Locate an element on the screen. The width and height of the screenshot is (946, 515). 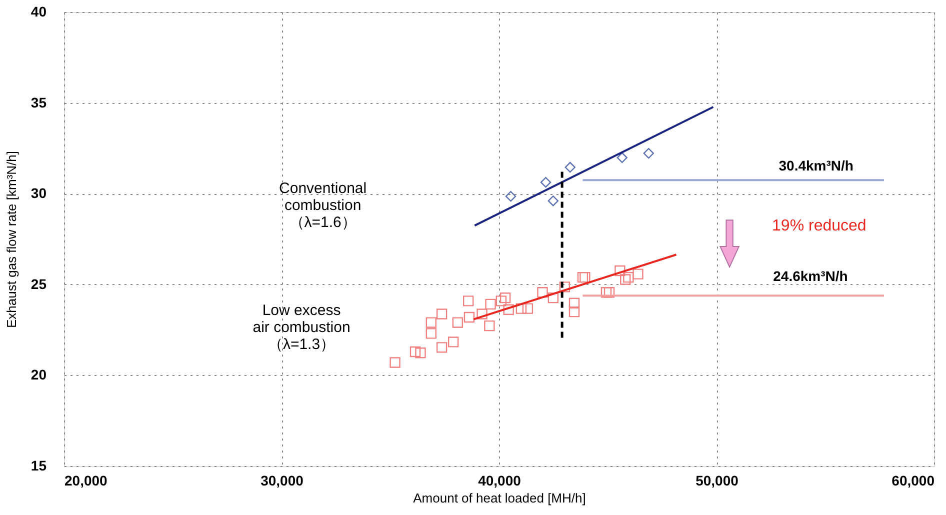
annotation: 24.6km³N/h is located at coordinates (810, 276).